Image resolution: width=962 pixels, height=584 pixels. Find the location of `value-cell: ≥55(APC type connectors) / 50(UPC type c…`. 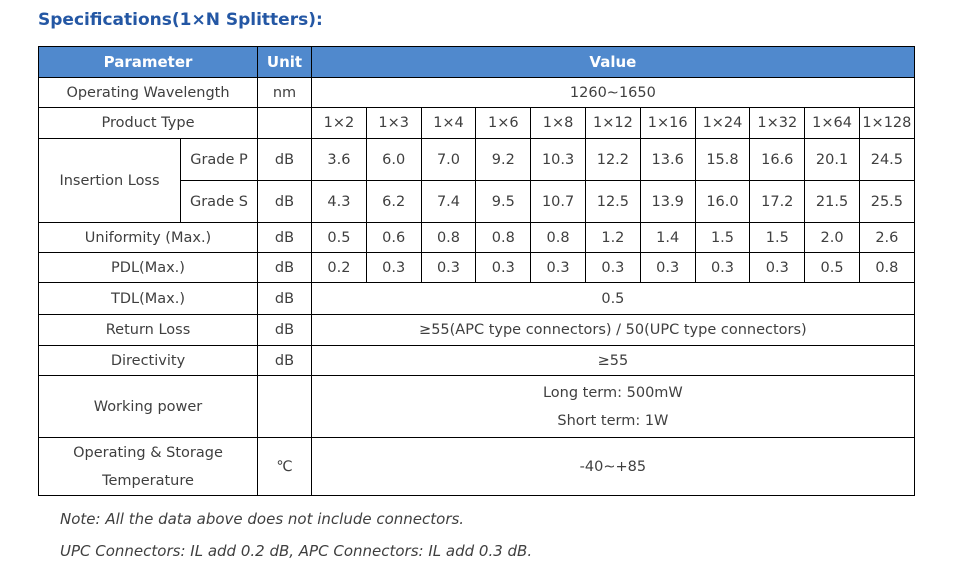

value-cell: ≥55(APC type connectors) / 50(UPC type c… is located at coordinates (613, 330).